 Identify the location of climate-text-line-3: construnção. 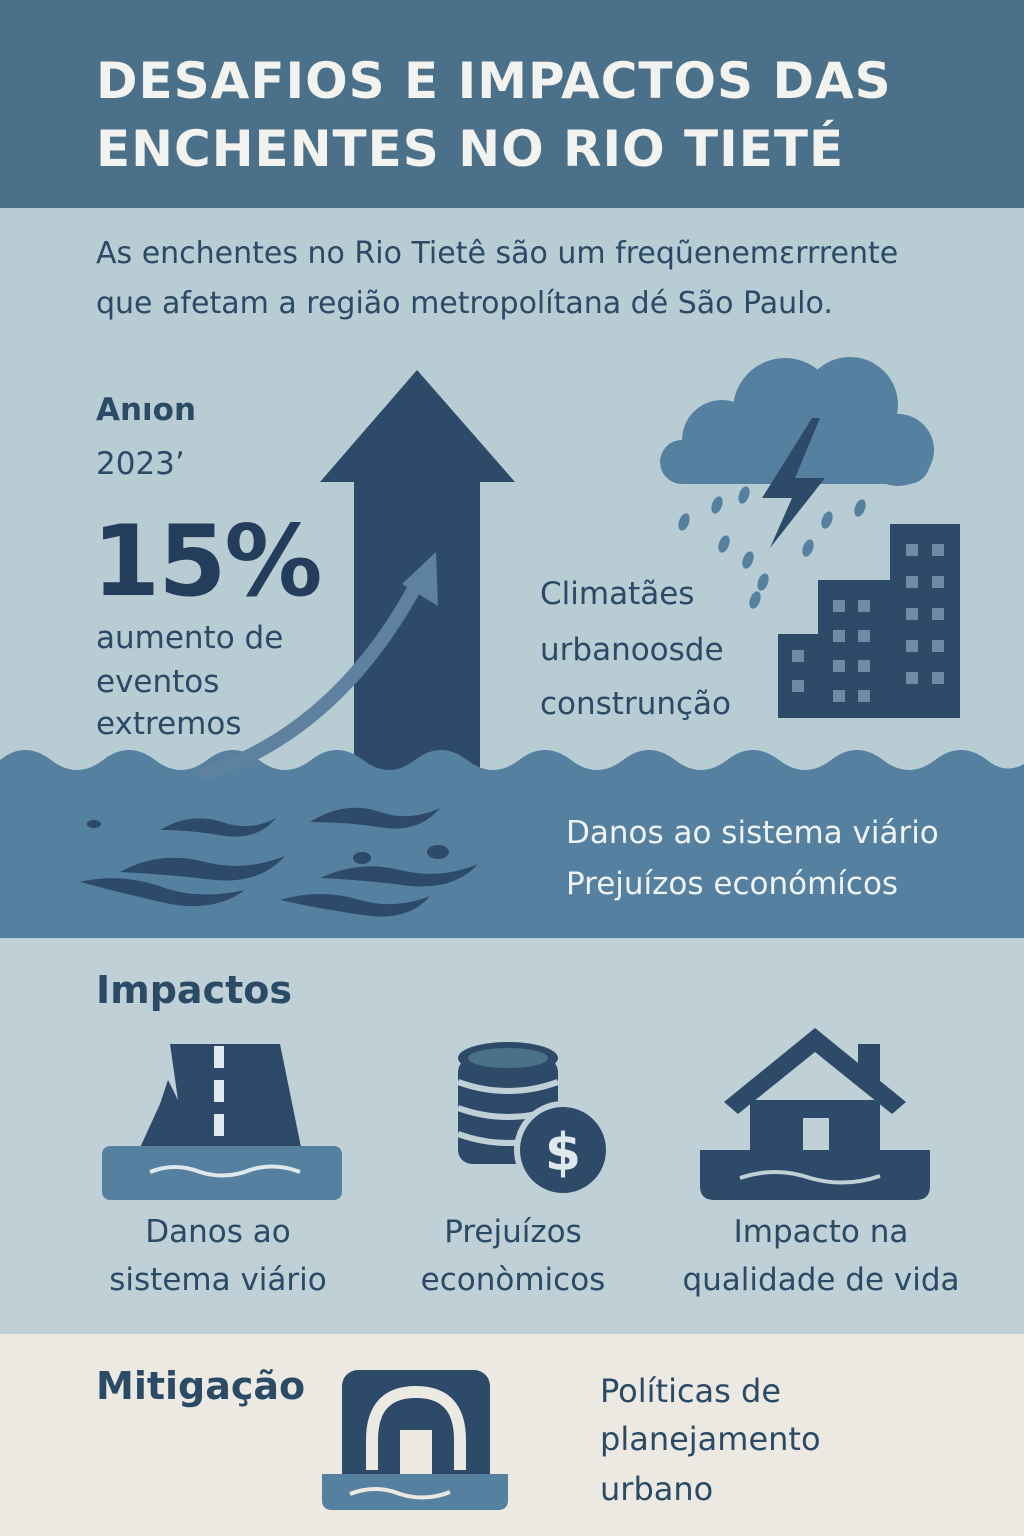
(636, 704).